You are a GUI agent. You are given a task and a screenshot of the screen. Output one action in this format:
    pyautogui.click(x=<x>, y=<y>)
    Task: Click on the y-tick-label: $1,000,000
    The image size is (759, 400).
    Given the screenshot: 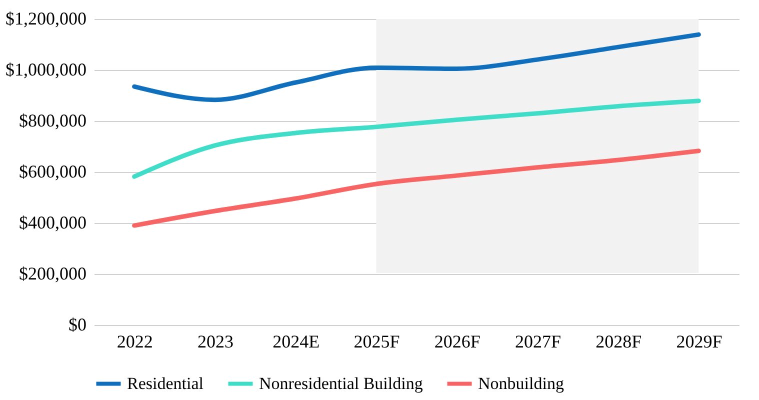 What is the action you would take?
    pyautogui.click(x=46, y=70)
    